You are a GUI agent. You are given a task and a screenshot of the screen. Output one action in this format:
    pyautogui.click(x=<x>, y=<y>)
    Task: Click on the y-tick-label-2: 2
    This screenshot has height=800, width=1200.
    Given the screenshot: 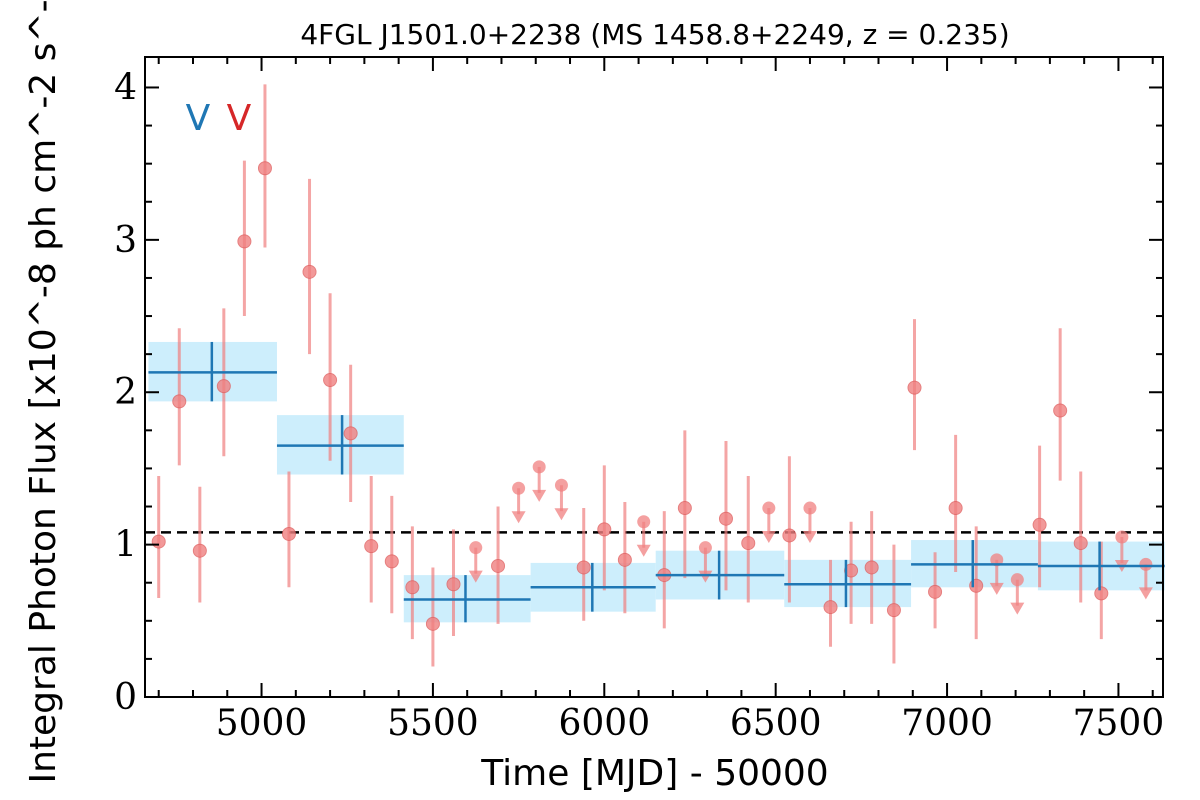 What is the action you would take?
    pyautogui.click(x=125, y=392)
    